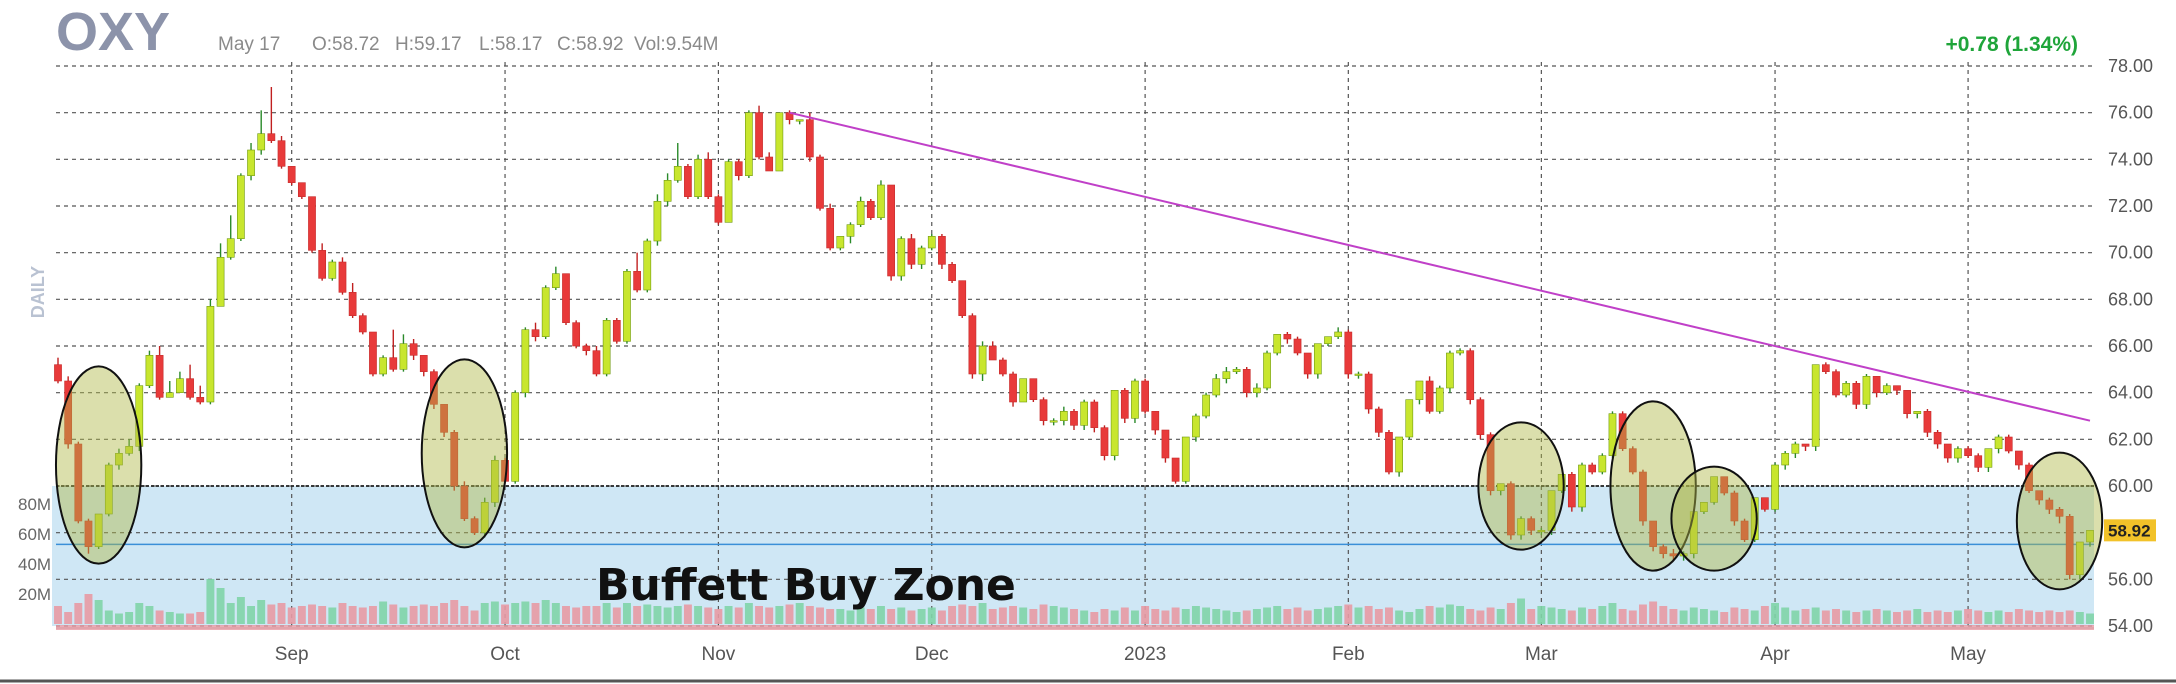 This screenshot has height=684, width=2176. What do you see at coordinates (2130, 439) in the screenshot?
I see `price-tick-label: 62.00` at bounding box center [2130, 439].